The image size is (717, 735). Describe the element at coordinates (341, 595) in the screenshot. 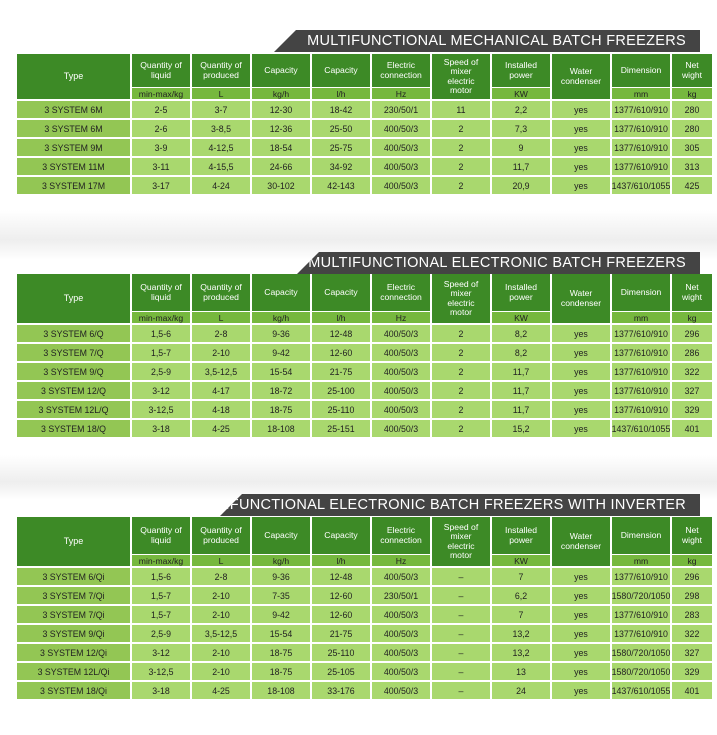

I see `table-cell: 12-60` at that location.